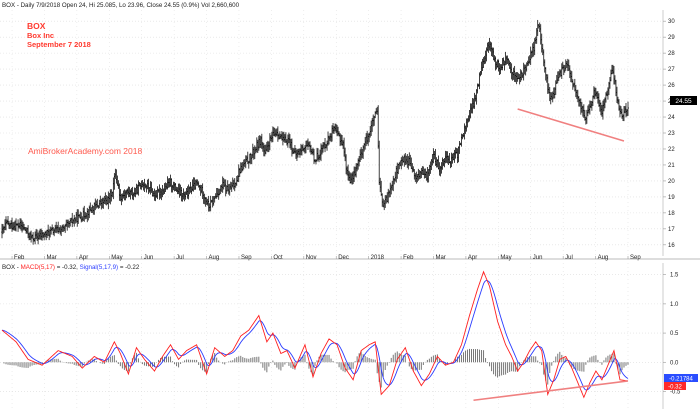 Image resolution: width=700 pixels, height=411 pixels. What do you see at coordinates (671, 70) in the screenshot?
I see `price-y-tick-label: 27` at bounding box center [671, 70].